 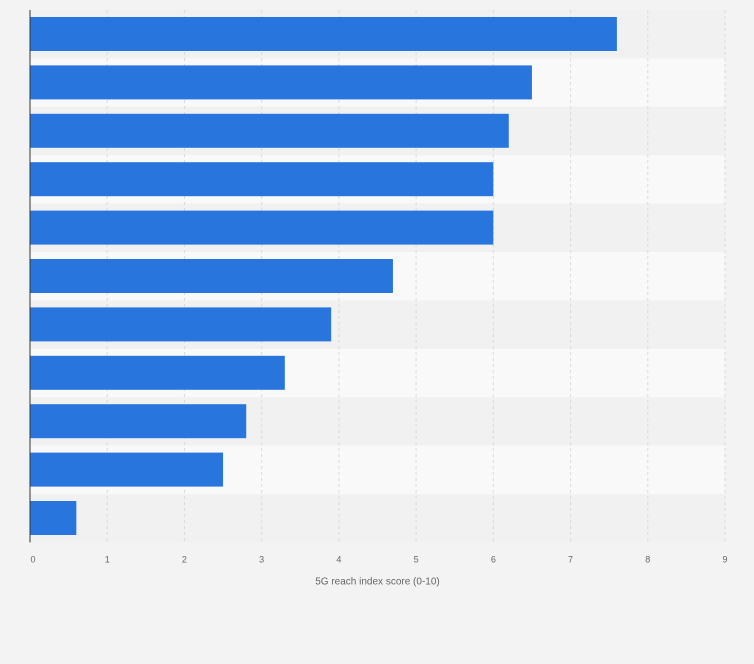 What do you see at coordinates (261, 559) in the screenshot?
I see `x-tick-label: 3` at bounding box center [261, 559].